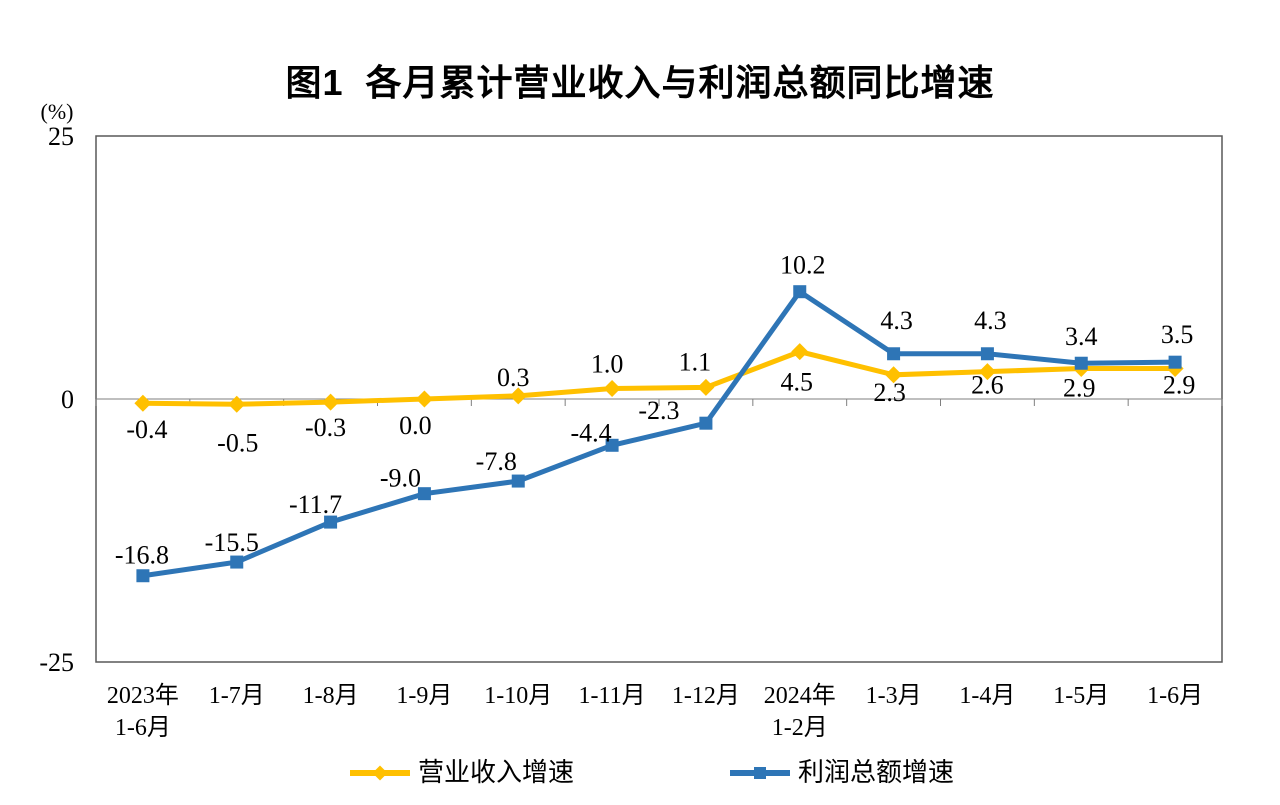 This screenshot has width=1280, height=805. Describe the element at coordinates (67, 399) in the screenshot. I see `y-axis-tick-label: 0` at that location.